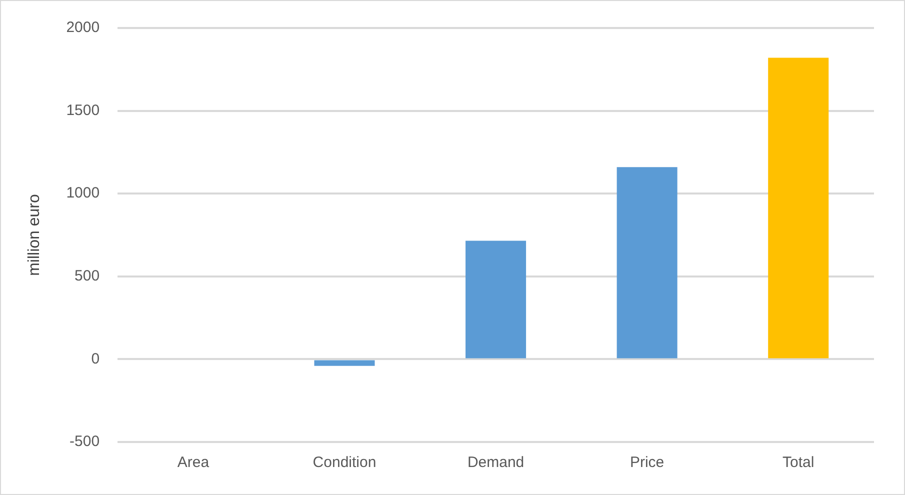 This screenshot has width=905, height=495. Describe the element at coordinates (798, 463) in the screenshot. I see `x-tick-label: Total` at that location.